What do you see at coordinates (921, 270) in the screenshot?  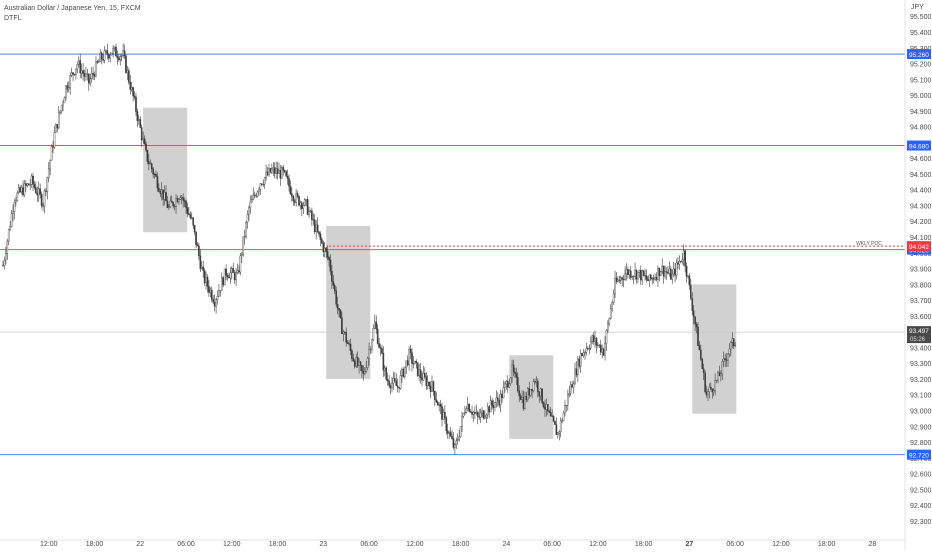 I see `y-tick-label: 93.900` at bounding box center [921, 270].